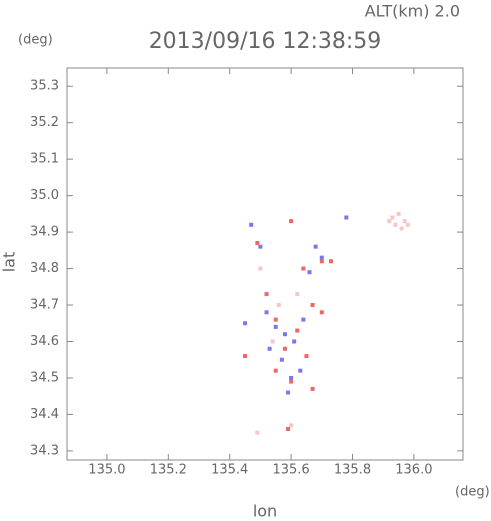 The width and height of the screenshot is (491, 521). I want to click on x-axis-label: lon, so click(265, 511).